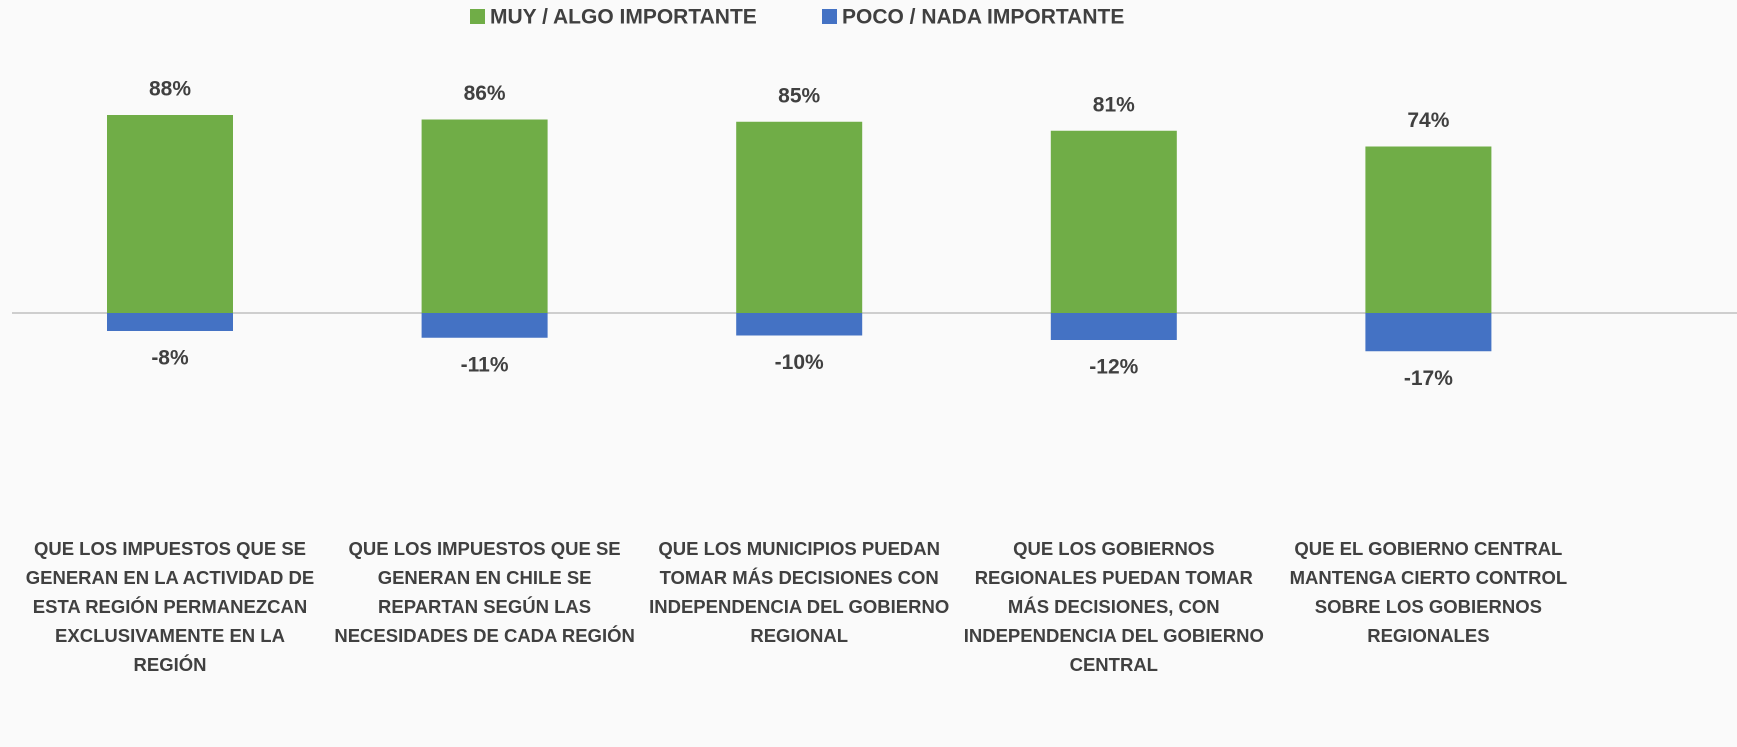 This screenshot has width=1737, height=747. Describe the element at coordinates (799, 362) in the screenshot. I see `data-label: -10%` at that location.